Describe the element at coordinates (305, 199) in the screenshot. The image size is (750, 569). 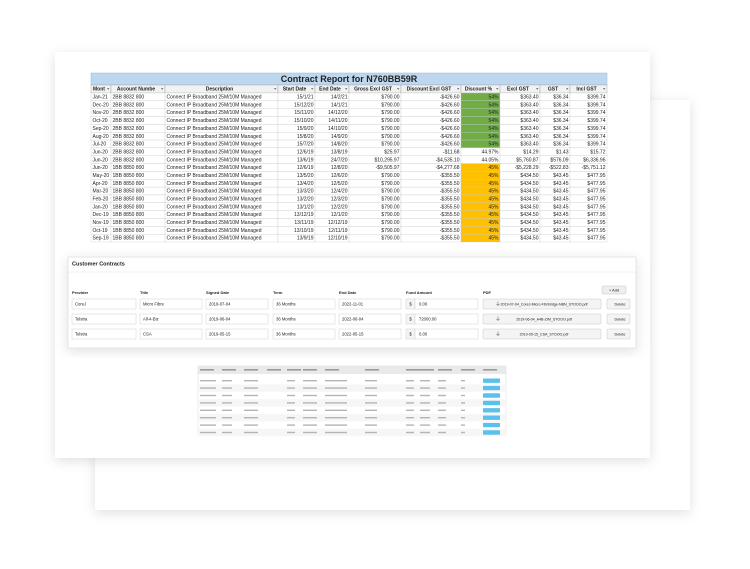
I see `cell-text: 13/2/20` at that location.